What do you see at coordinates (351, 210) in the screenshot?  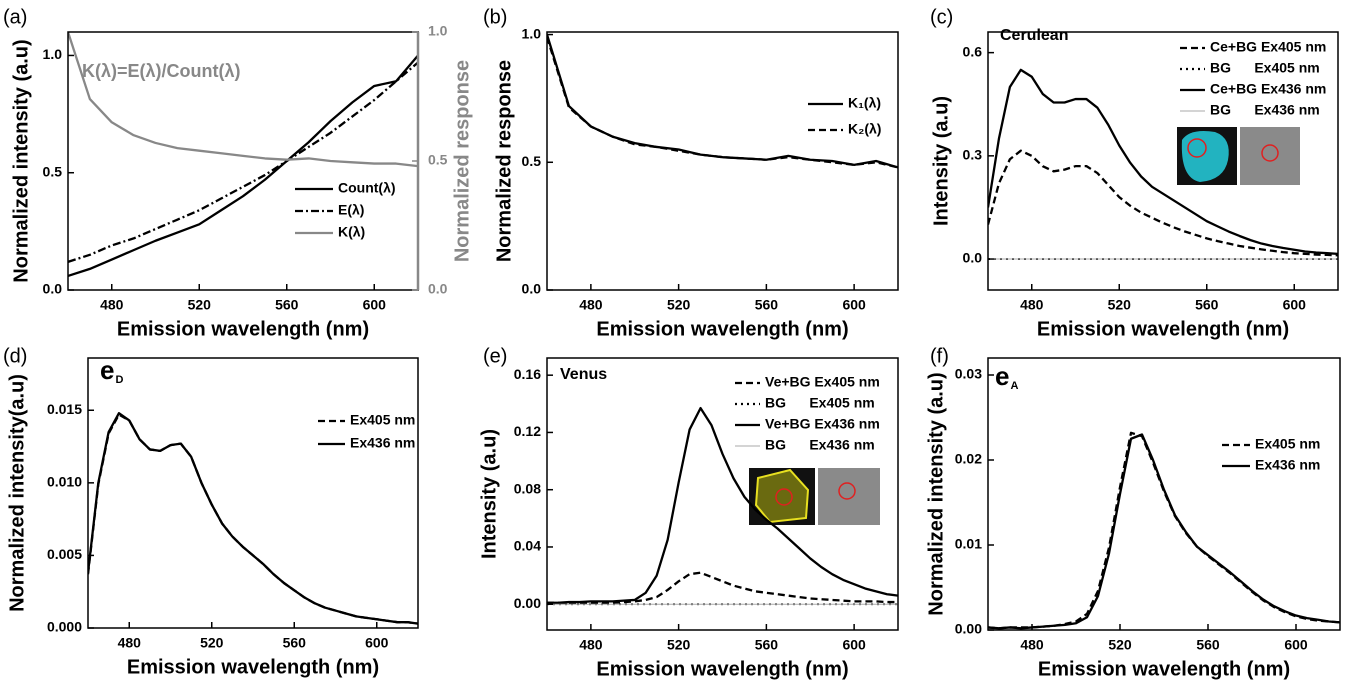 I see `legend-label: E(λ)` at bounding box center [351, 210].